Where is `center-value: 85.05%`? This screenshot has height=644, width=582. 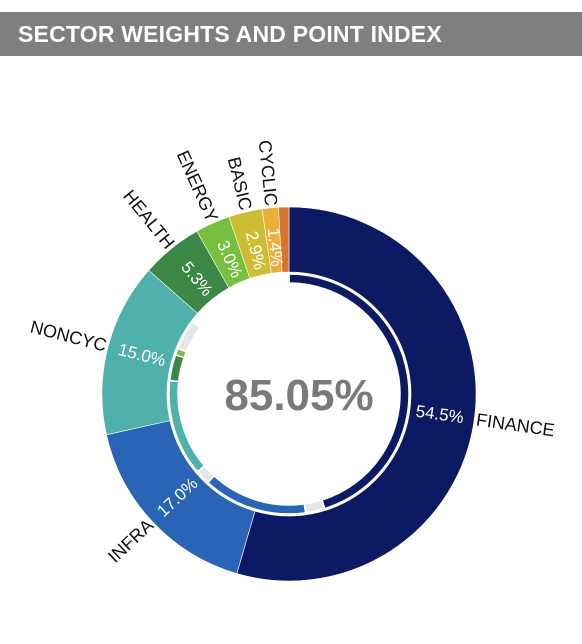
center-value: 85.05% is located at coordinates (298, 395).